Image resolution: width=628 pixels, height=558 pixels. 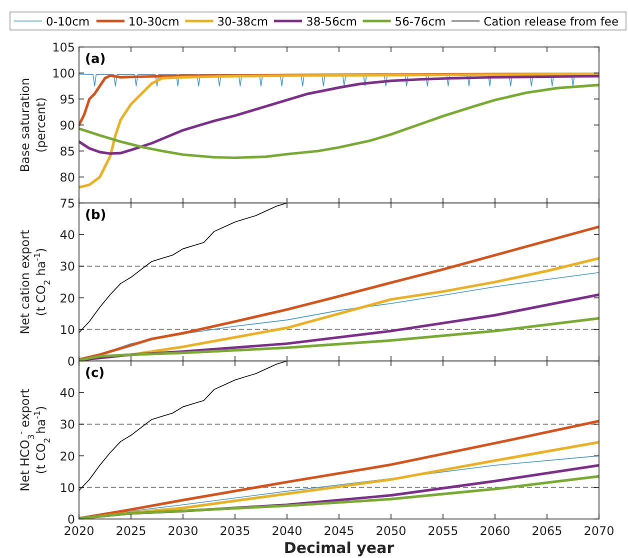 What do you see at coordinates (33, 125) in the screenshot?
I see `y-axis-title: Base saturation (percent)` at bounding box center [33, 125].